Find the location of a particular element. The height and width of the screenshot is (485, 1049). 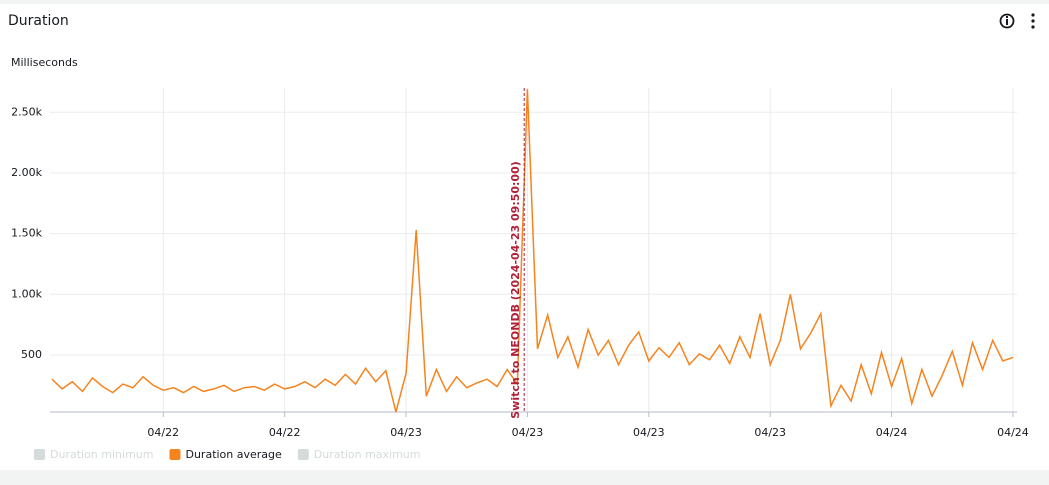

info-icon is located at coordinates (1007, 21).